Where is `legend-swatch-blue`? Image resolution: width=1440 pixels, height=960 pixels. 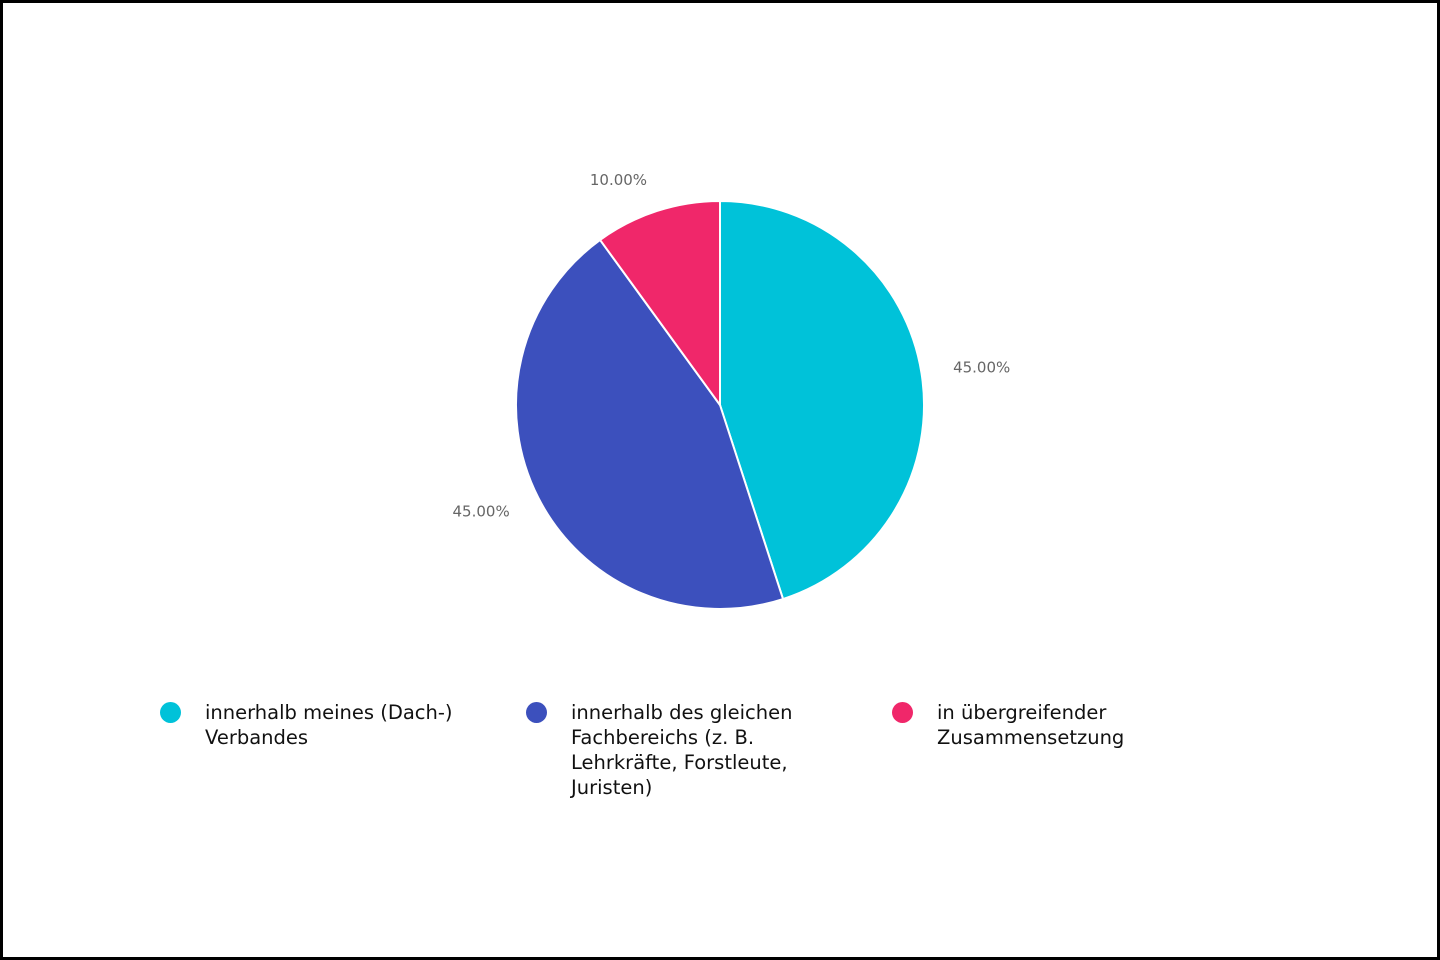
legend-swatch-blue is located at coordinates (536, 712).